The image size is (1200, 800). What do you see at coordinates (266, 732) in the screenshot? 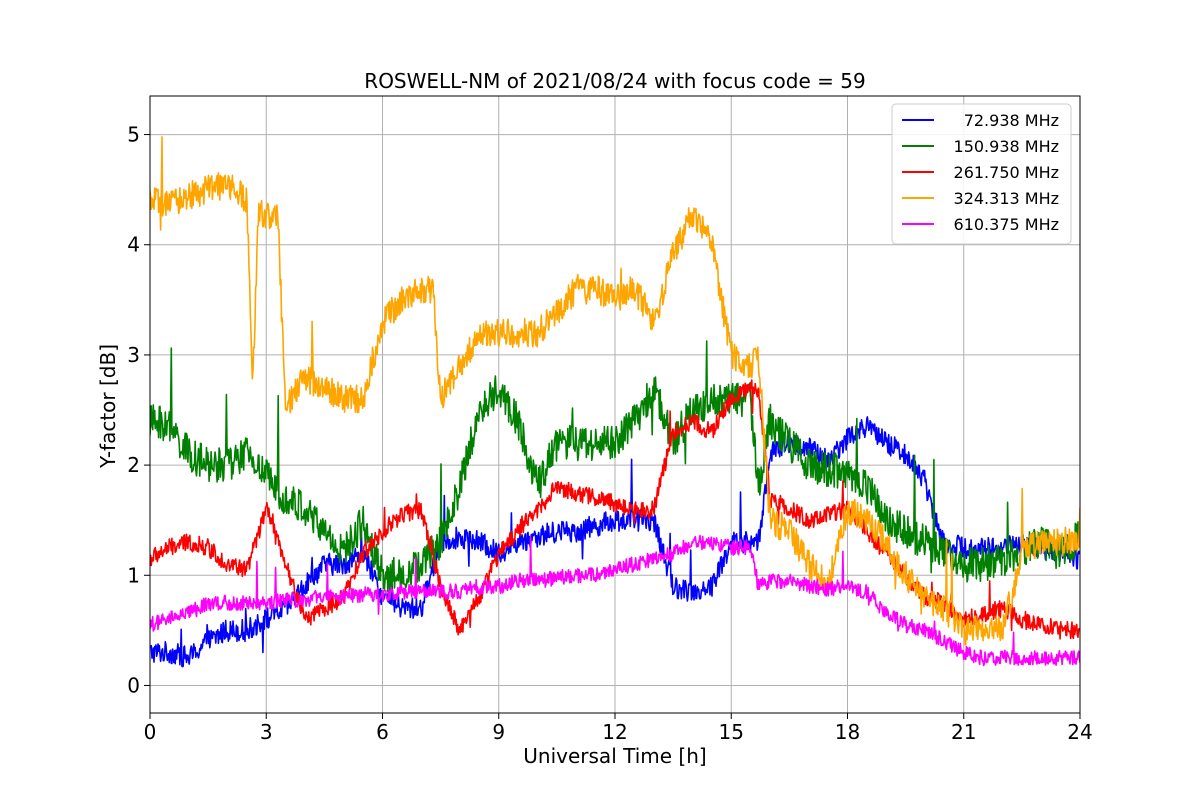
I see `x-tick-label: 3` at bounding box center [266, 732].